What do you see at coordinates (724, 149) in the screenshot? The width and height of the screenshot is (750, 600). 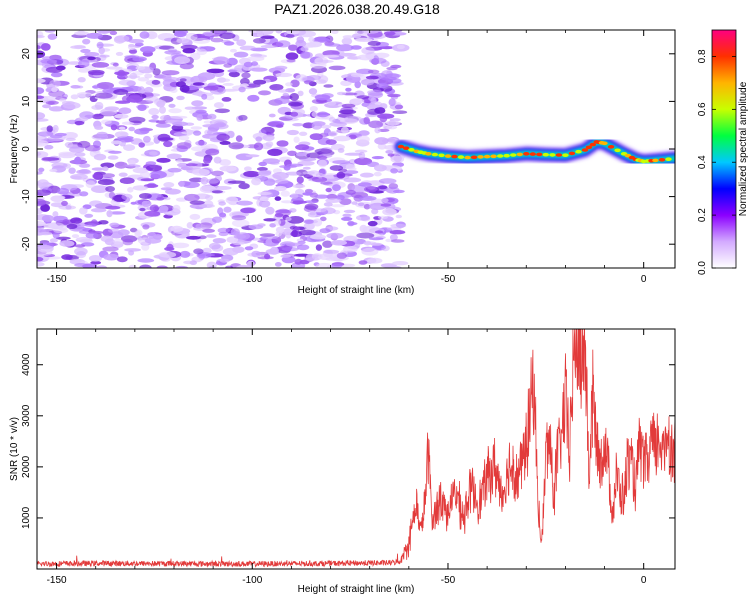 I see `colorbar-gradient` at bounding box center [724, 149].